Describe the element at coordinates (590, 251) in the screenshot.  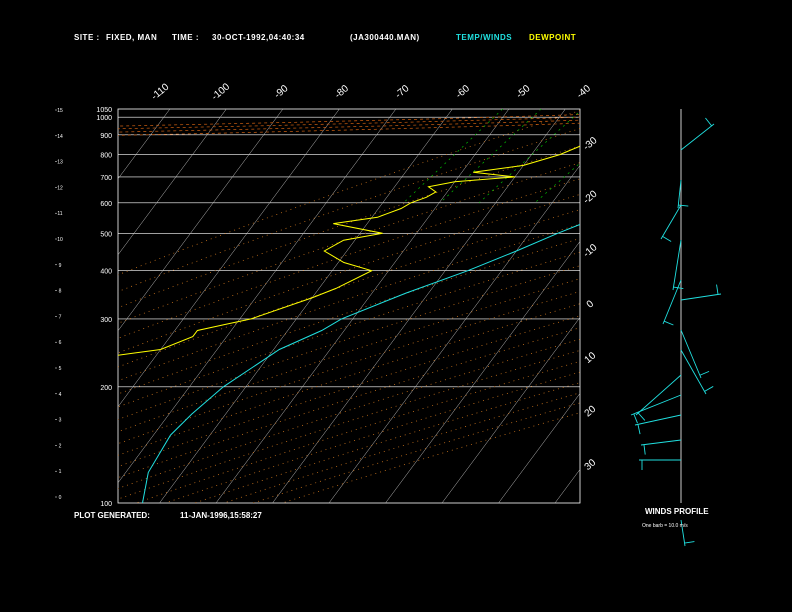
I see `right-temp-label: -10` at that location.